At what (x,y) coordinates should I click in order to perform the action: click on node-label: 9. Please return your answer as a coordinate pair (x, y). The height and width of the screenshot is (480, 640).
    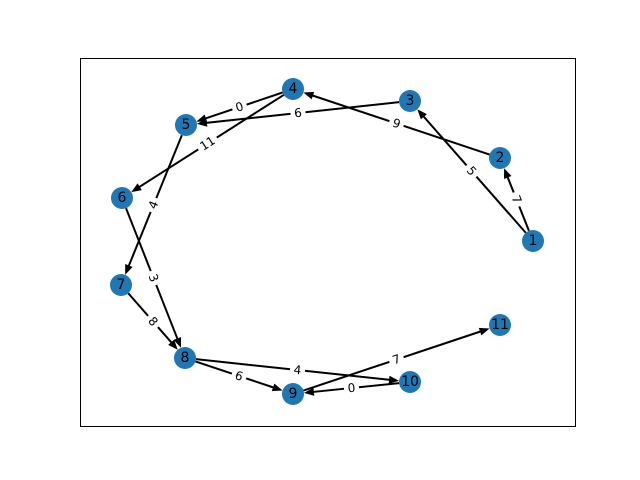
    Looking at the image, I should click on (293, 394).